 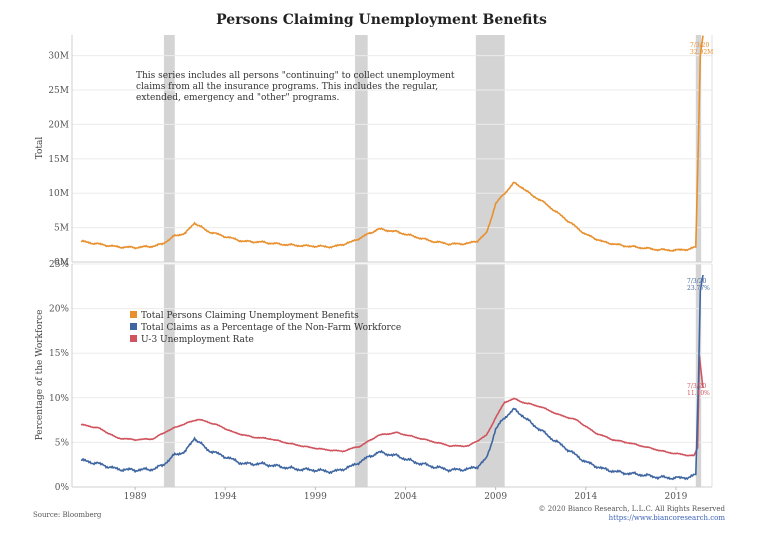 I want to click on y-tick-label: 10M, so click(x=58, y=194).